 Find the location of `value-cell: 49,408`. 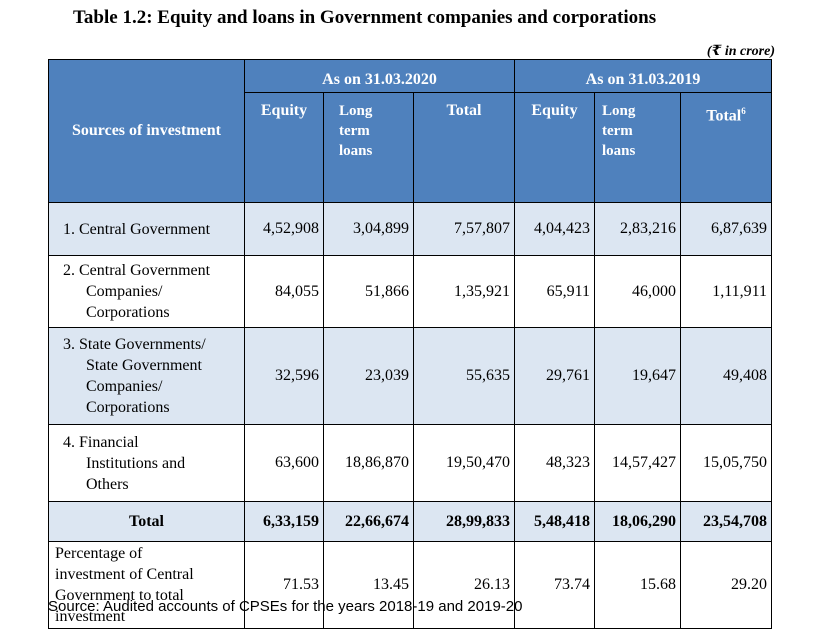

value-cell: 49,408 is located at coordinates (726, 376).